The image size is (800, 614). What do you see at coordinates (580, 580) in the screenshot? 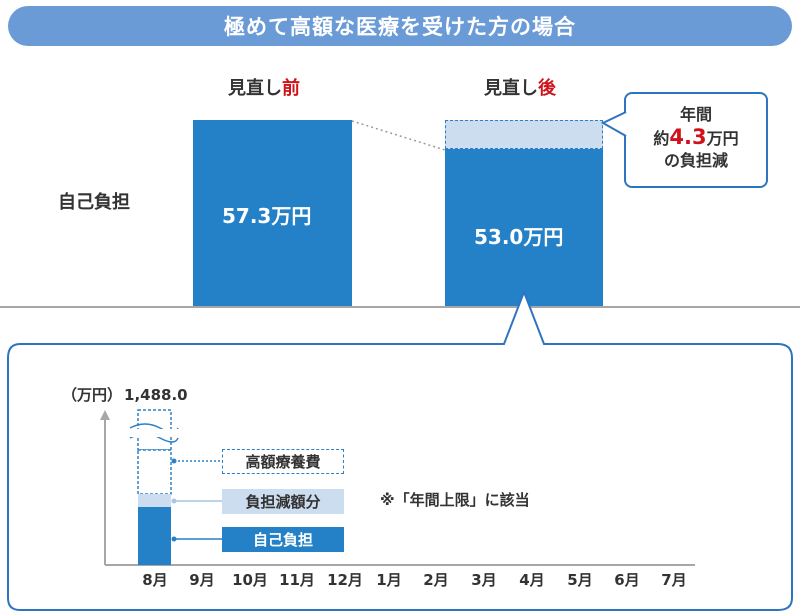
I see `x-tick: 5月` at bounding box center [580, 580].